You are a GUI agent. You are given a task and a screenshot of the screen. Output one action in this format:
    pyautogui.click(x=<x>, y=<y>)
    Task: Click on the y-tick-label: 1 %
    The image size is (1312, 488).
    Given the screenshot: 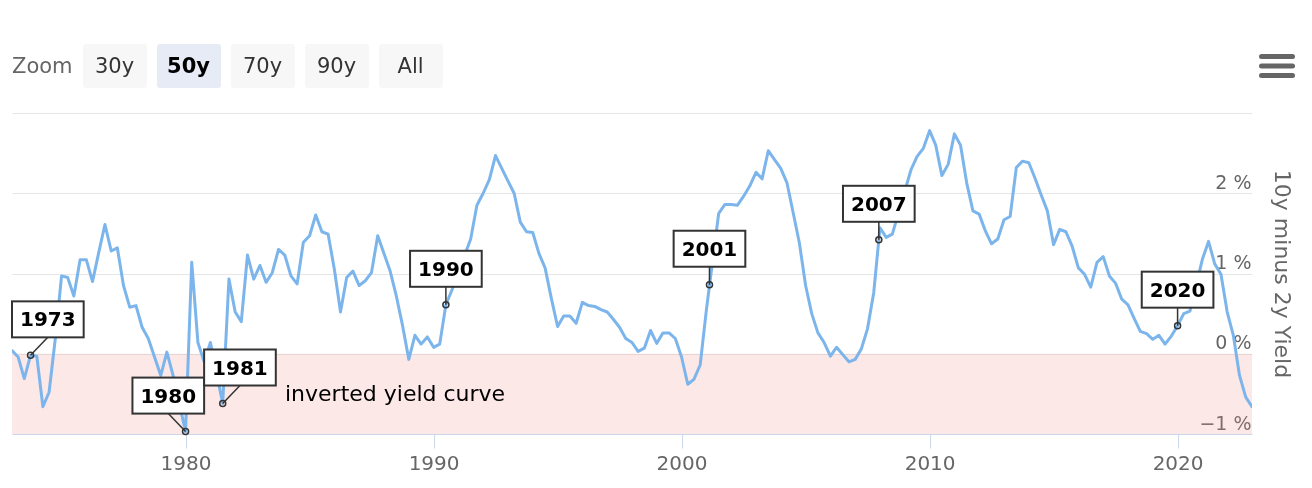 What is the action you would take?
    pyautogui.click(x=1233, y=262)
    